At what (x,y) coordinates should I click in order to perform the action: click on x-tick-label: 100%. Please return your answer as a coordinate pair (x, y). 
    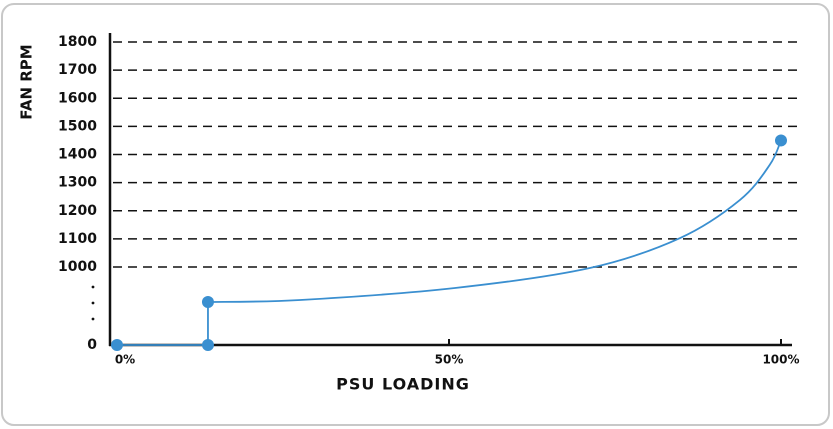
    Looking at the image, I should click on (780, 360).